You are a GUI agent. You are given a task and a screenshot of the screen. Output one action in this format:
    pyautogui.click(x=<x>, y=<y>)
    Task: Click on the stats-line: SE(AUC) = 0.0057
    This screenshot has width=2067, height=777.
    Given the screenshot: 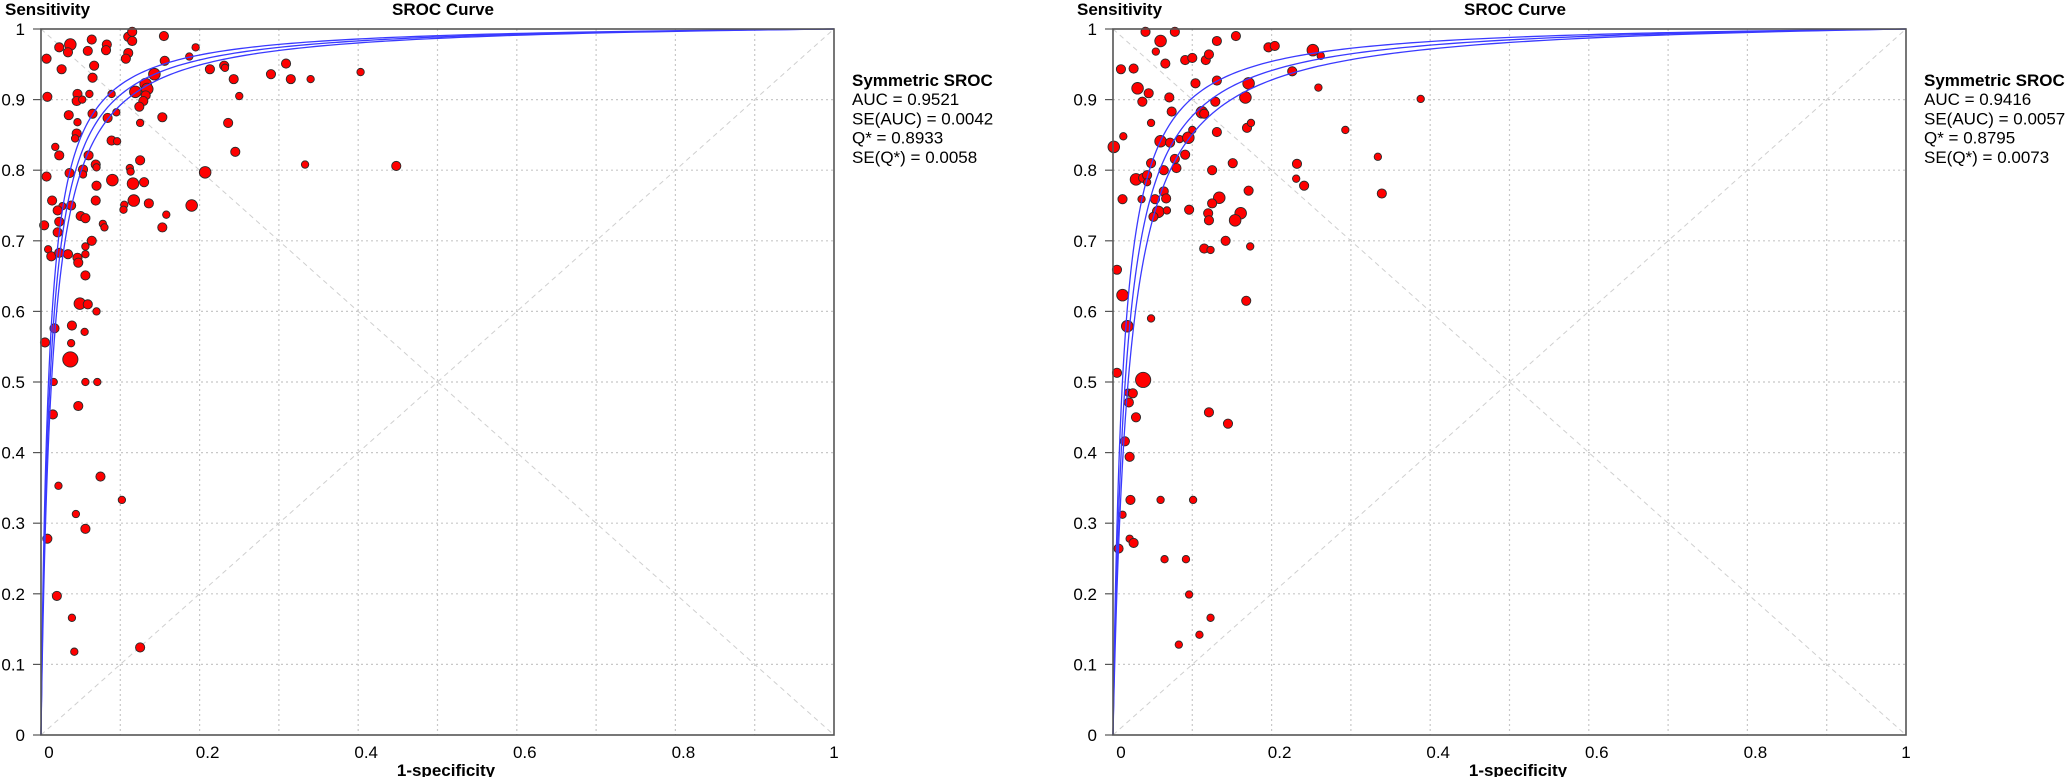 What is the action you would take?
    pyautogui.click(x=1994, y=118)
    